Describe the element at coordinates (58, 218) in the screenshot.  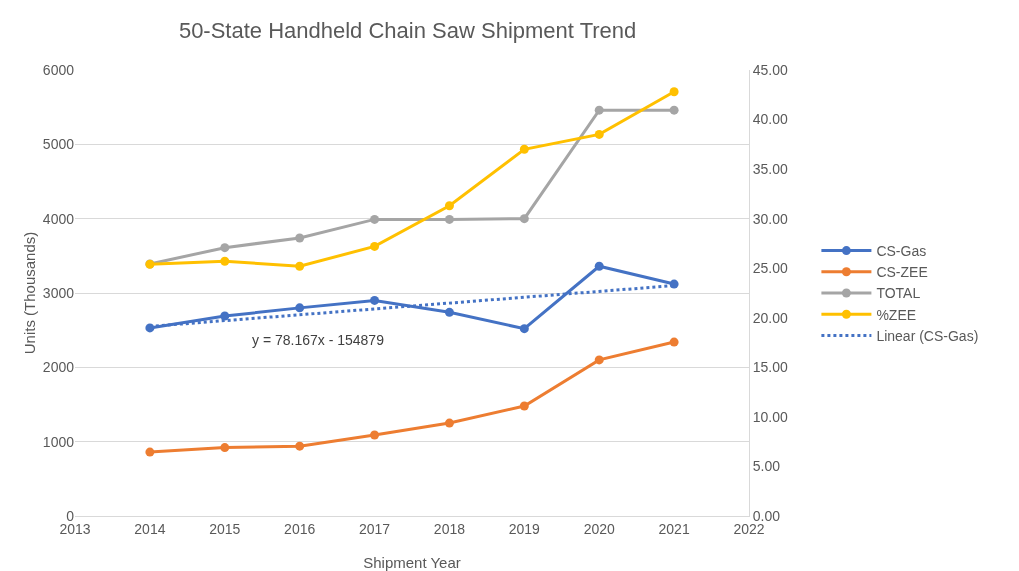
I see `y-tick-label: 4000` at that location.